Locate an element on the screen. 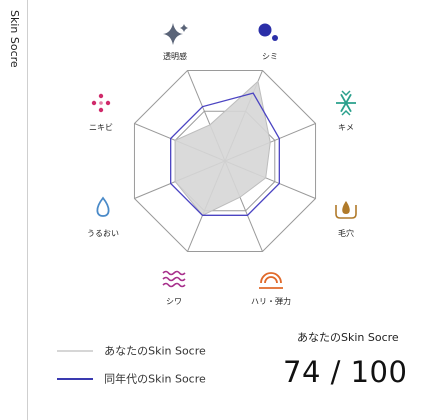 The image size is (430, 420). arcs-icon is located at coordinates (271, 280).